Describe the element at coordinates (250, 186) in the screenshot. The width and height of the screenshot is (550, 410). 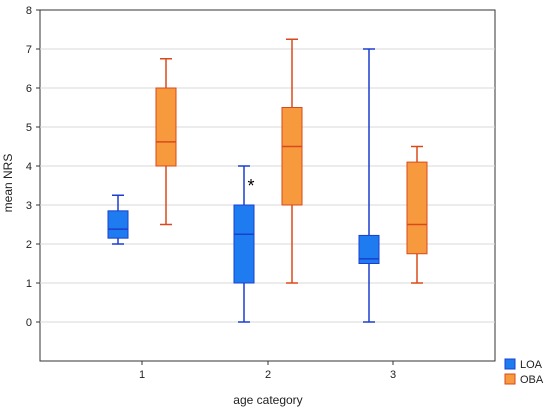
I see `significance-asterisk: *` at that location.